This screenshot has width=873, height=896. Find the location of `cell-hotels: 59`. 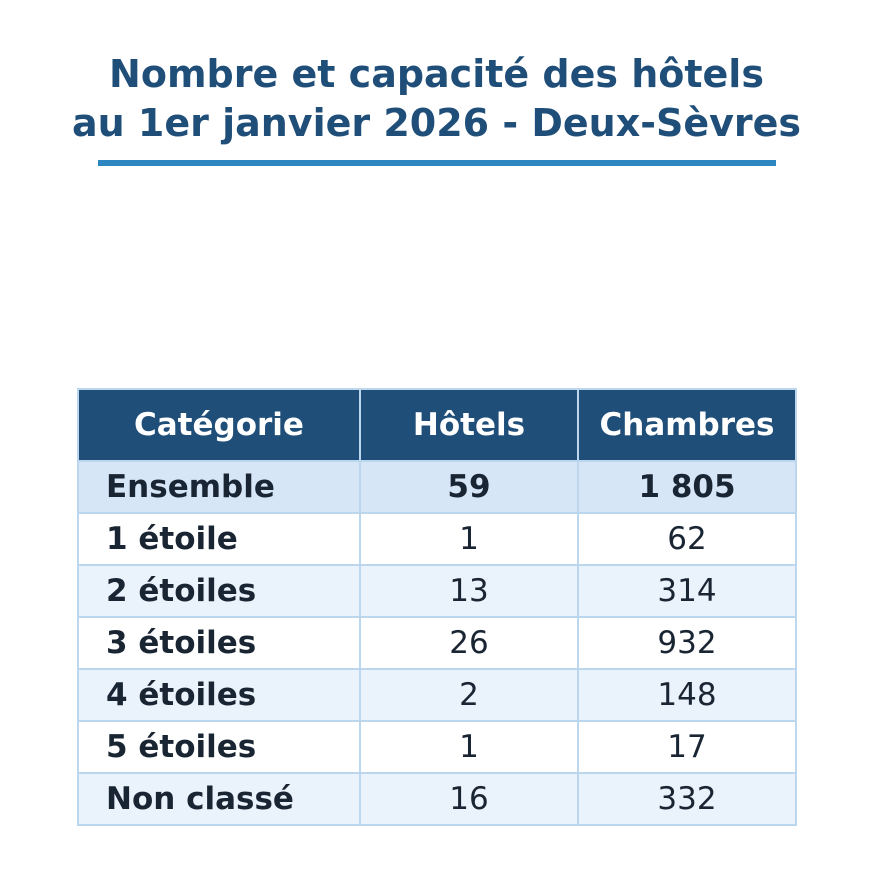

cell-hotels: 59 is located at coordinates (469, 487).